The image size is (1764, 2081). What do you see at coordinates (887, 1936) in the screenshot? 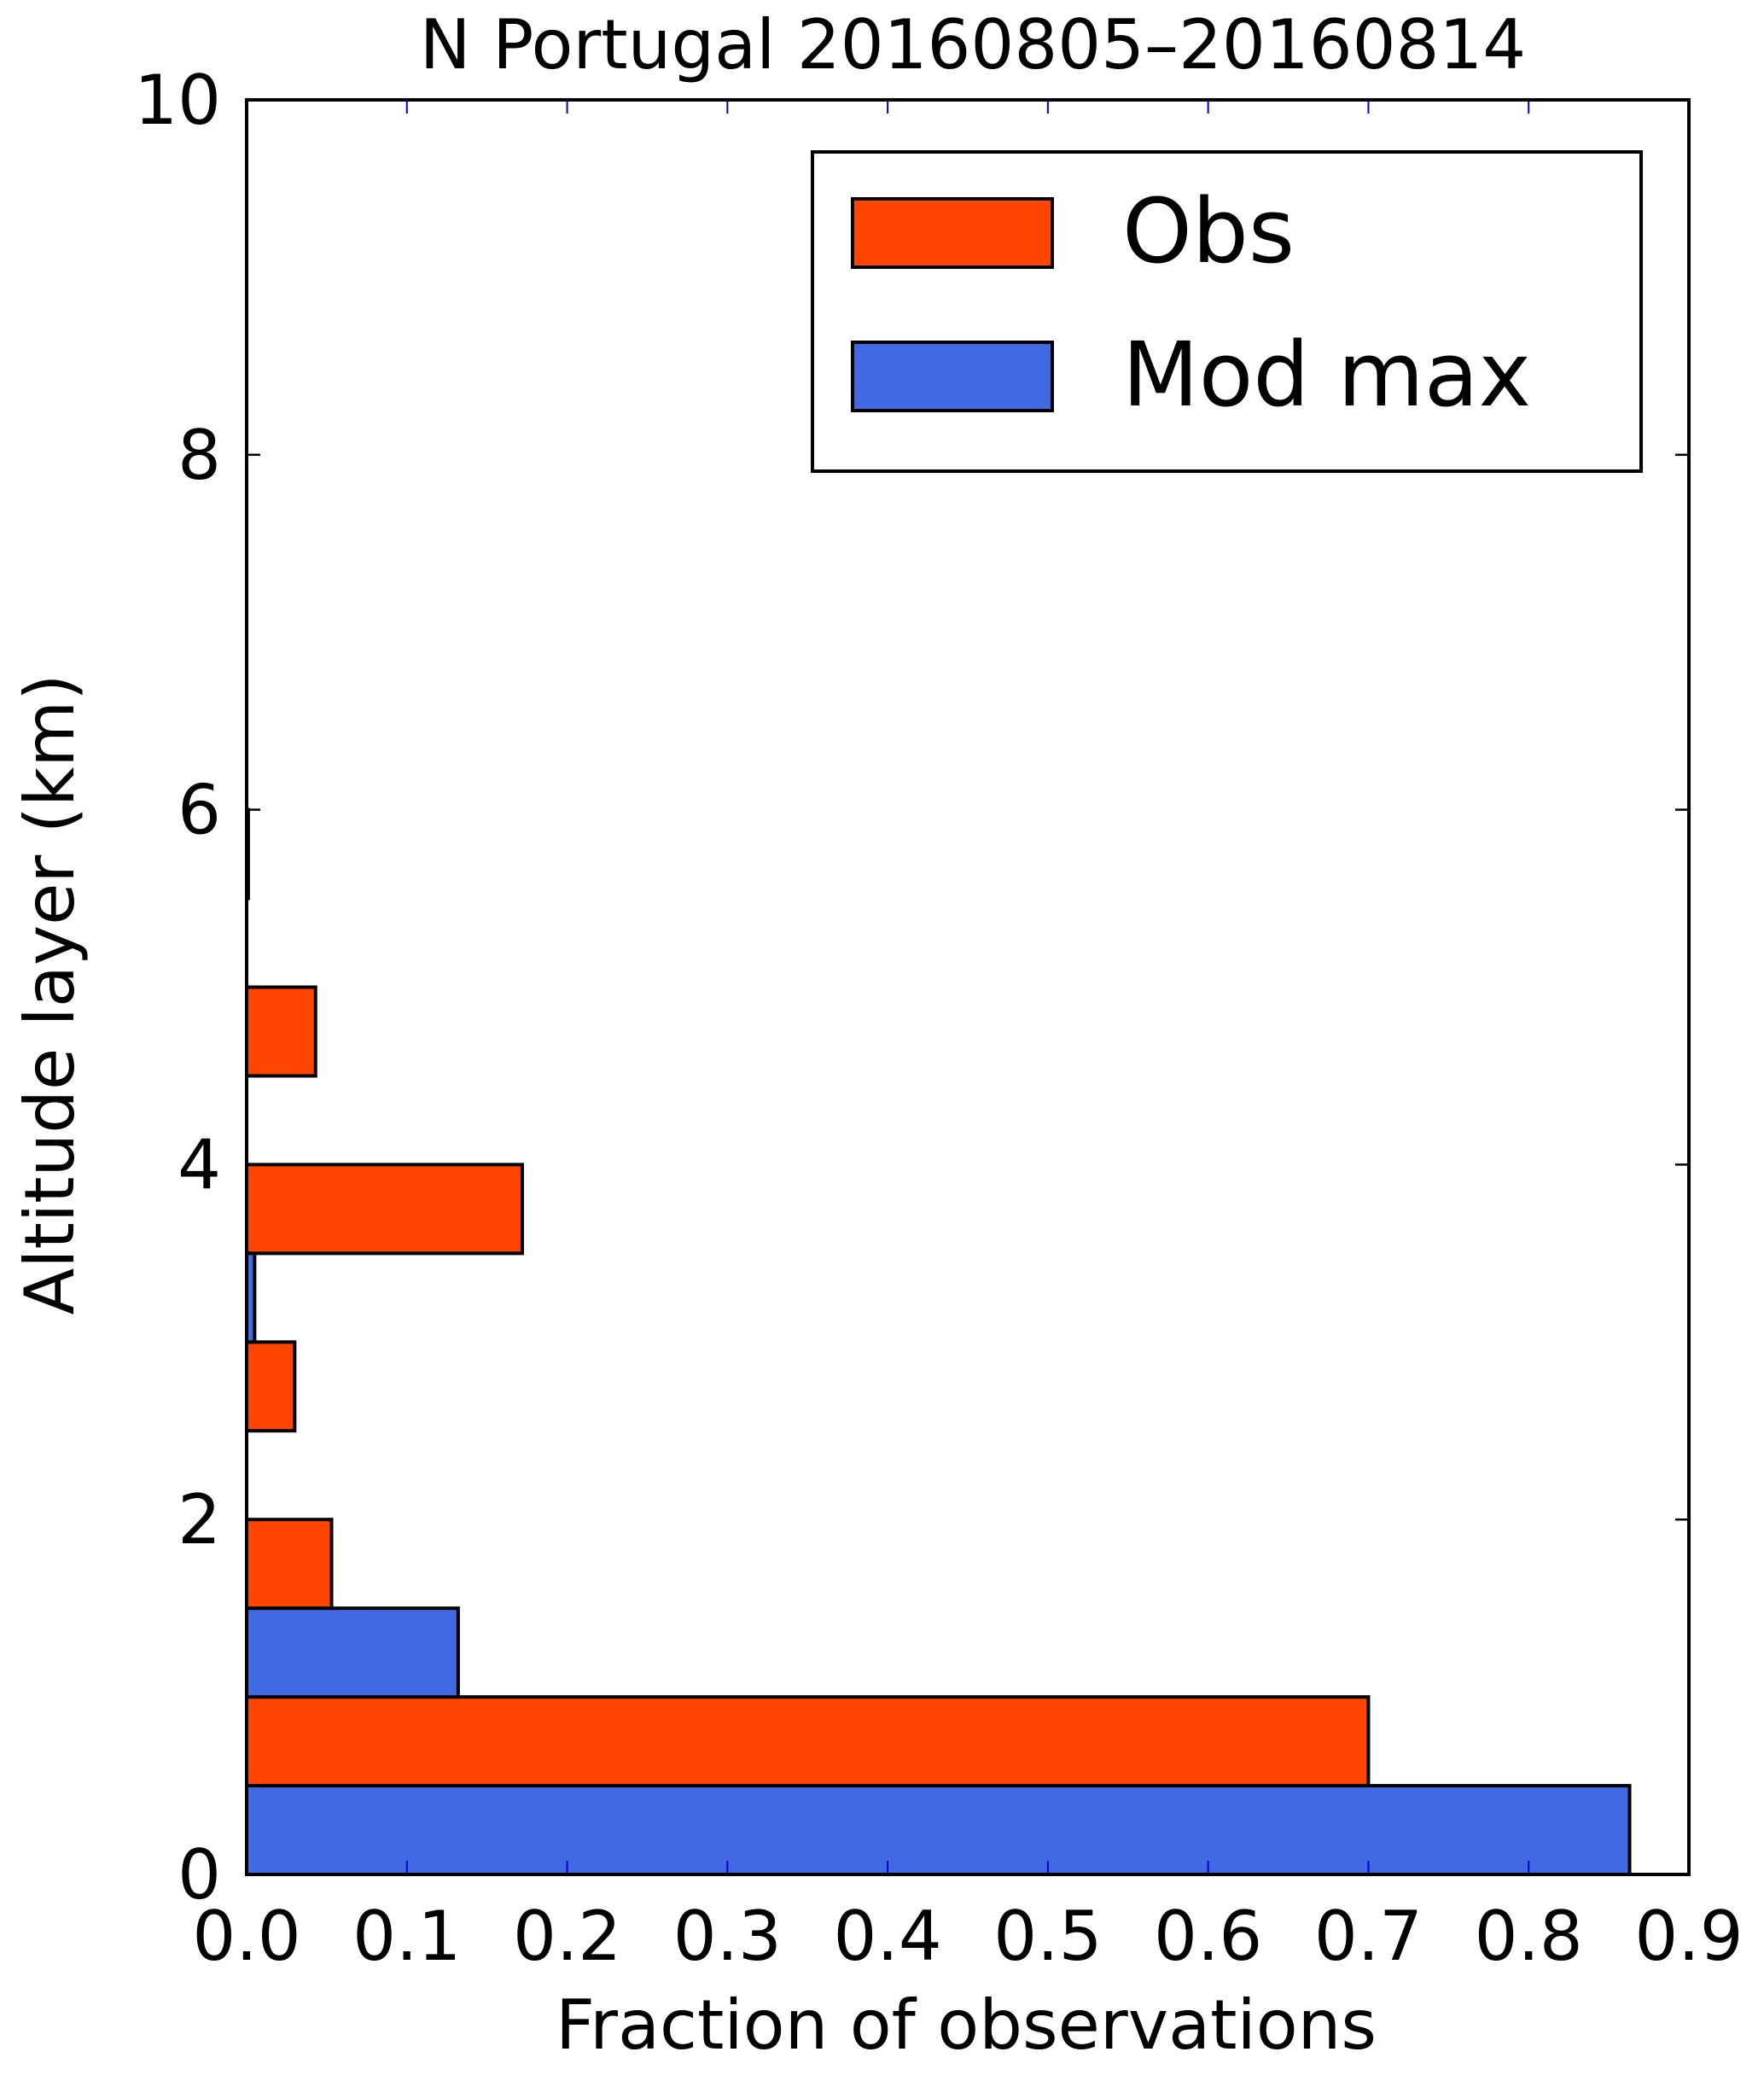
I see `x-tick-label-4: 0.4` at bounding box center [887, 1936].